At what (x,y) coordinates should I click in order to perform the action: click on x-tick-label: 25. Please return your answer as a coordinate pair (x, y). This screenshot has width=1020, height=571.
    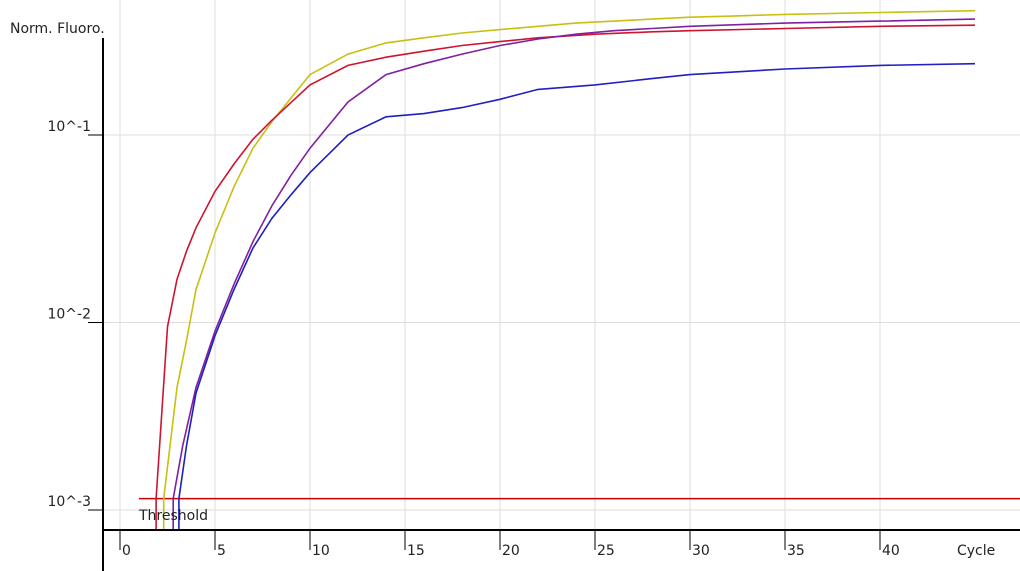
    Looking at the image, I should click on (606, 551).